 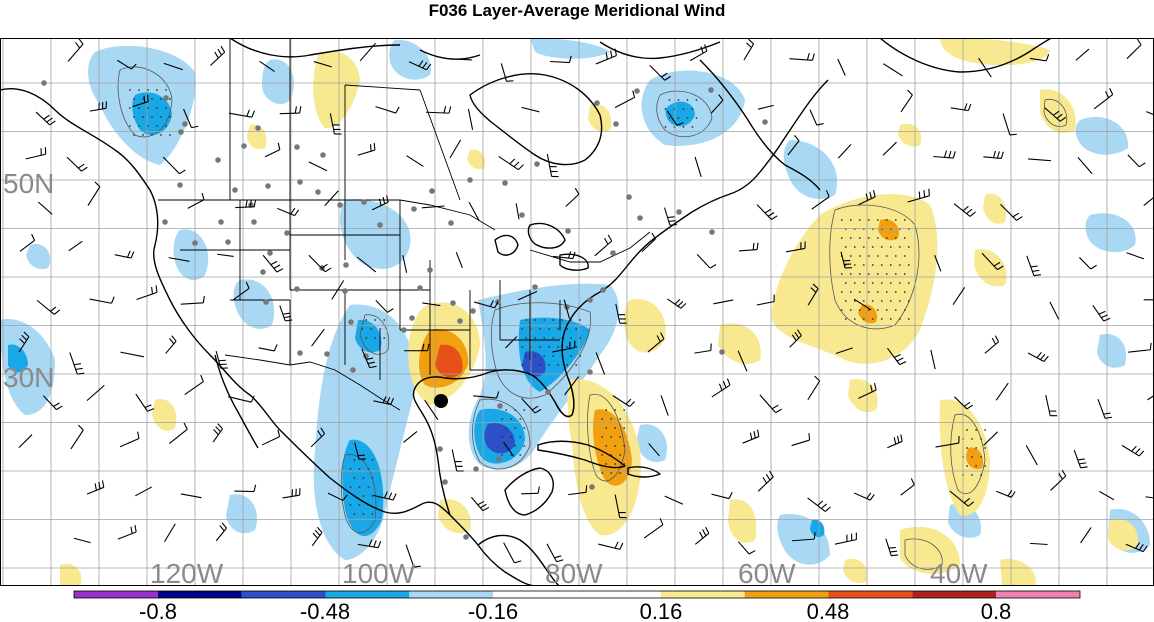 What do you see at coordinates (529, 491) in the screenshot?
I see `yucatan-coast` at bounding box center [529, 491].